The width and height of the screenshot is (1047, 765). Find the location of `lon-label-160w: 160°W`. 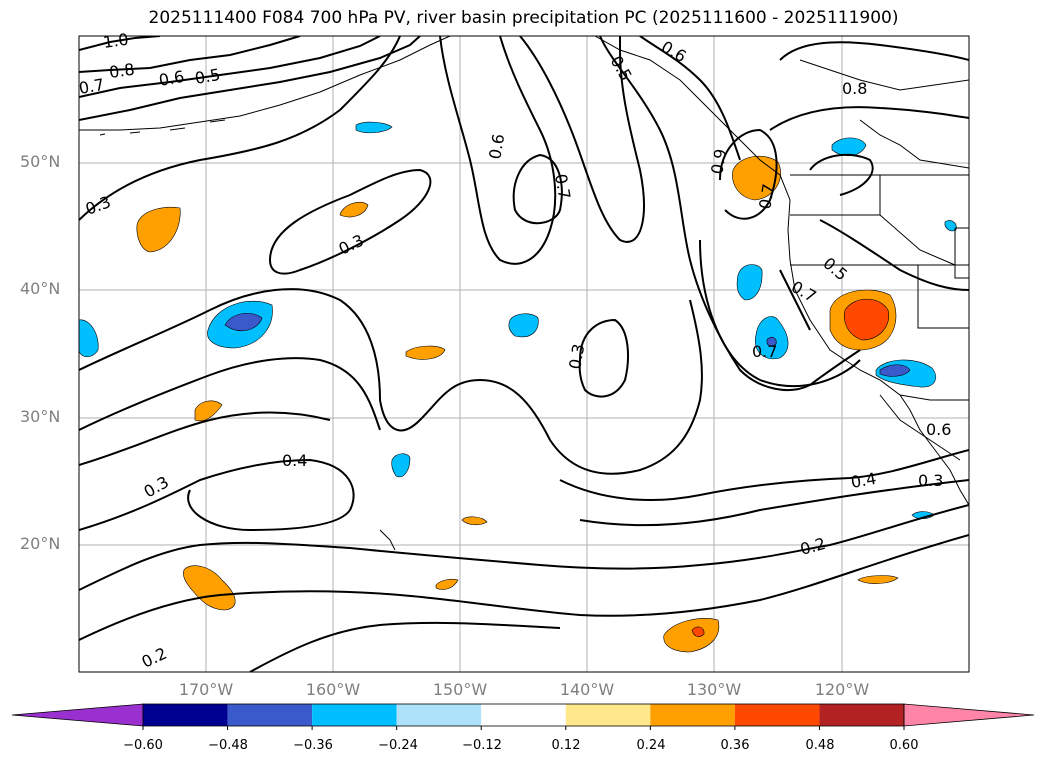

lon-label-160w: 160°W is located at coordinates (333, 689).